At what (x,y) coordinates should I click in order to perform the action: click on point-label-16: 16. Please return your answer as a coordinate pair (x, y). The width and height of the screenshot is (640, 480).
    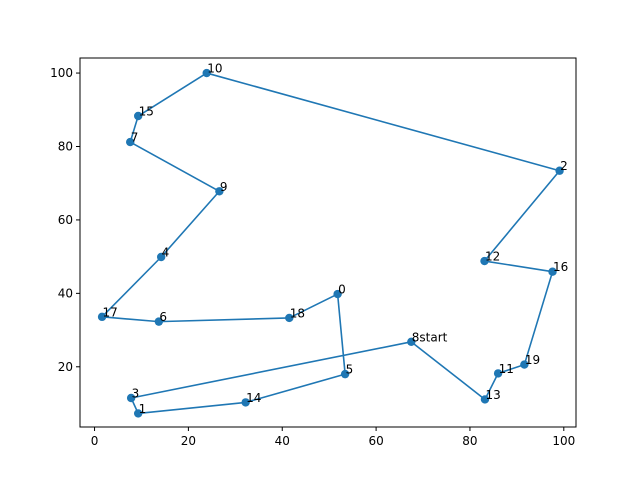
    Looking at the image, I should click on (560, 267).